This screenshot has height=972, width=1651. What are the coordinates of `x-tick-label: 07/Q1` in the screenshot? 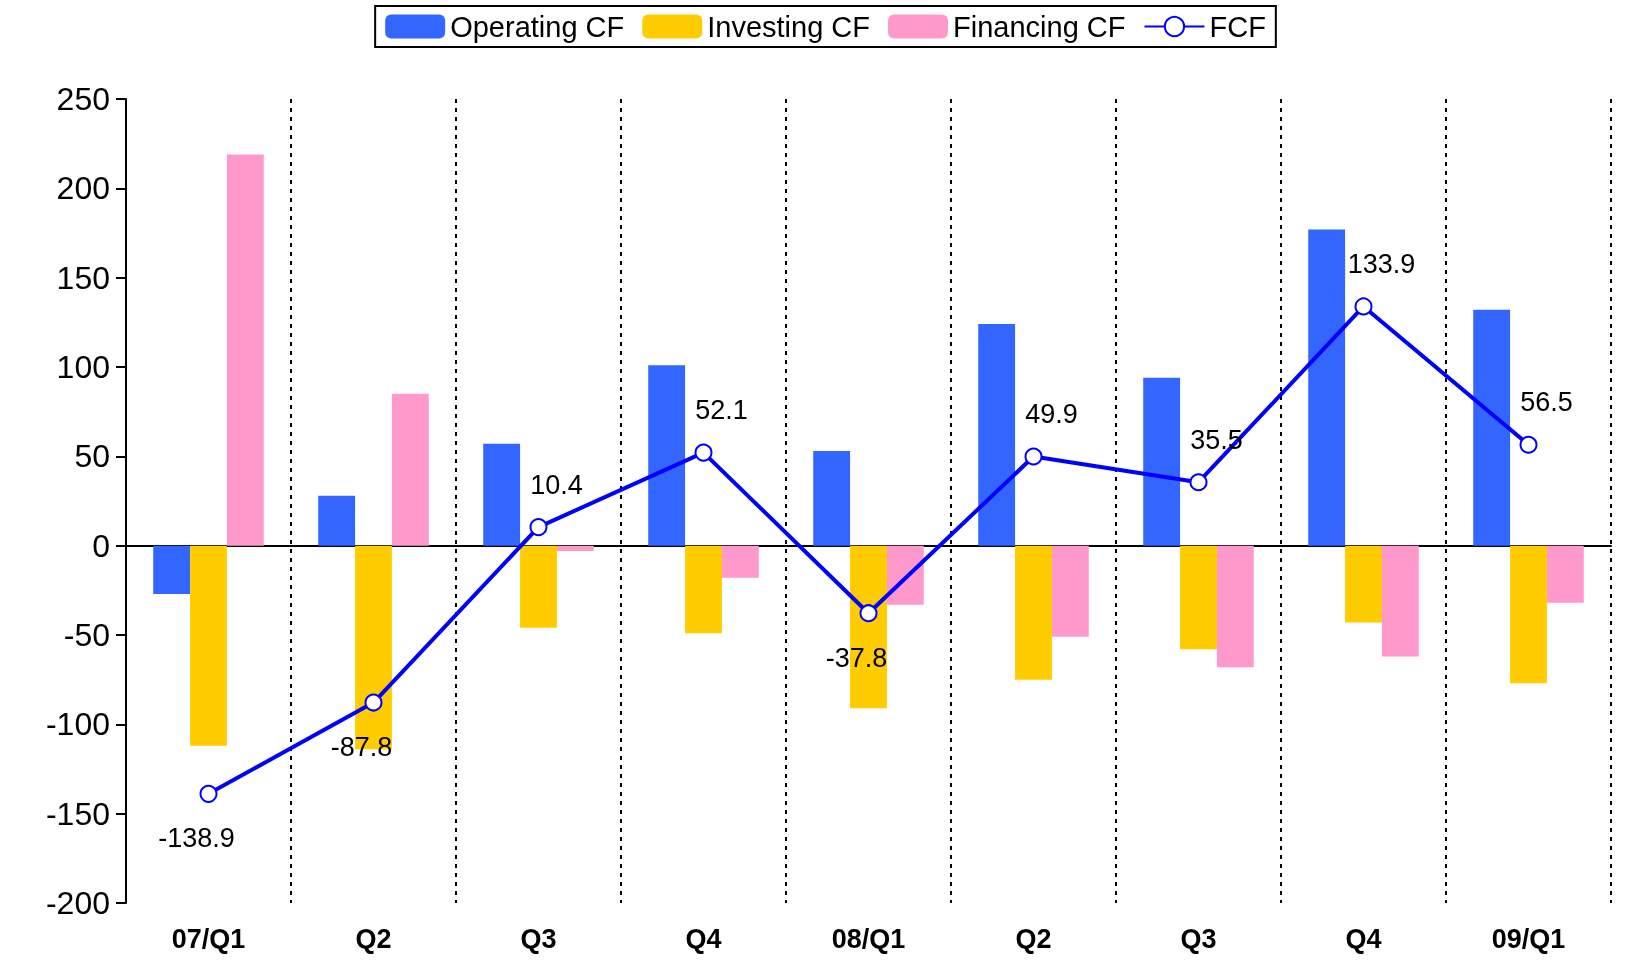 It's located at (208, 938).